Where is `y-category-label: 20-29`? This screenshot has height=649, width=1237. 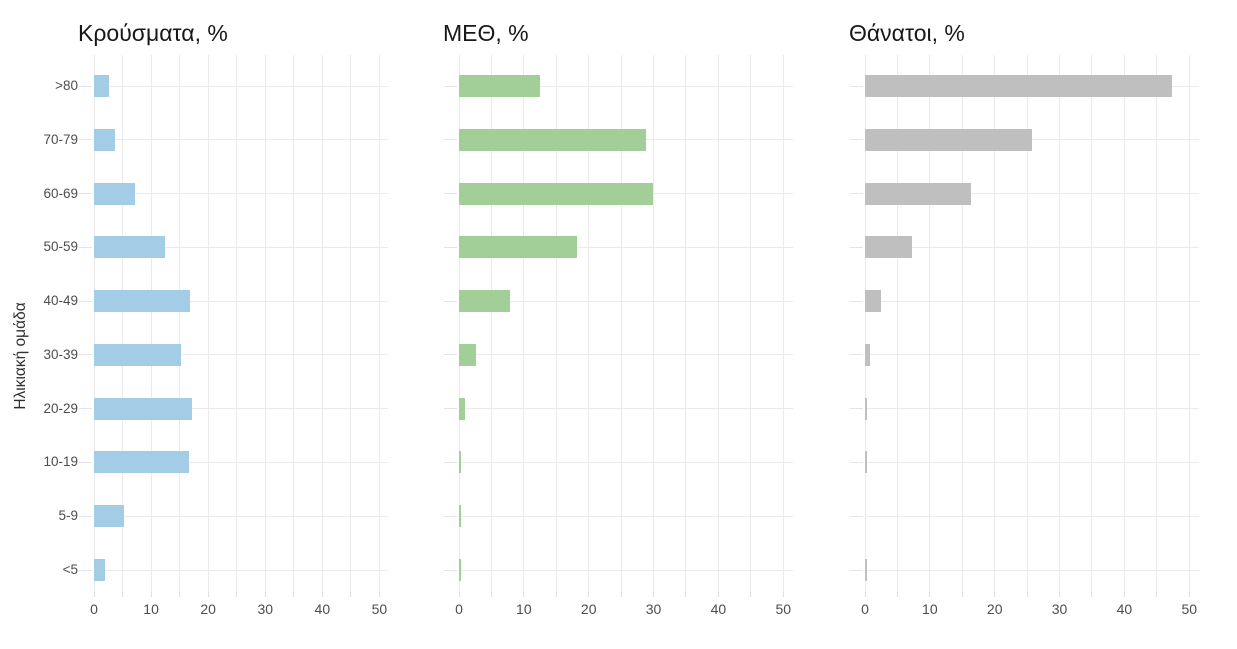 y-category-label: 20-29 is located at coordinates (60, 408).